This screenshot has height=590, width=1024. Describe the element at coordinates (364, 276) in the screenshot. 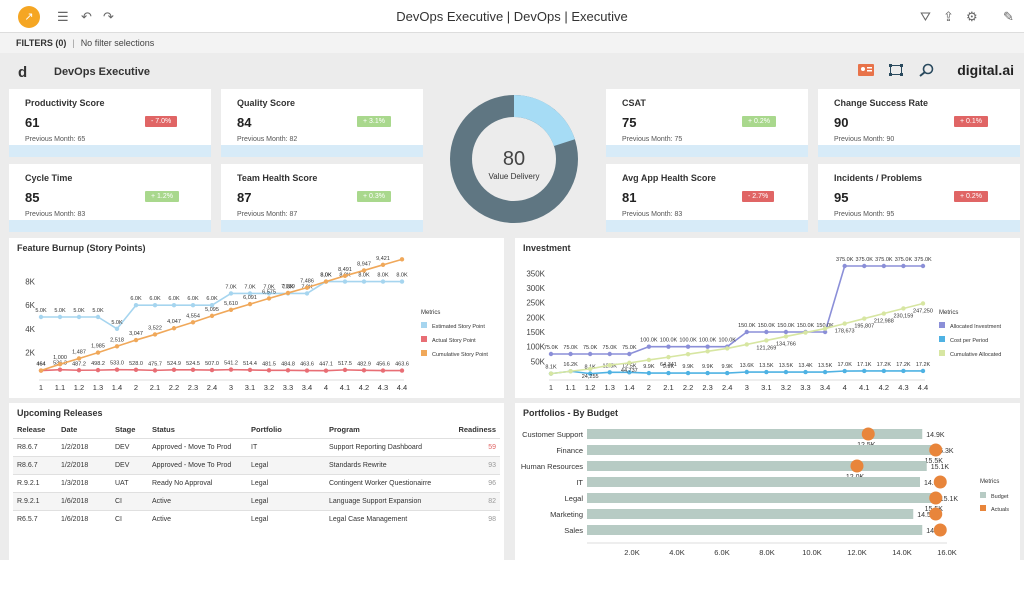

I see `data-label: 8.0K` at that location.